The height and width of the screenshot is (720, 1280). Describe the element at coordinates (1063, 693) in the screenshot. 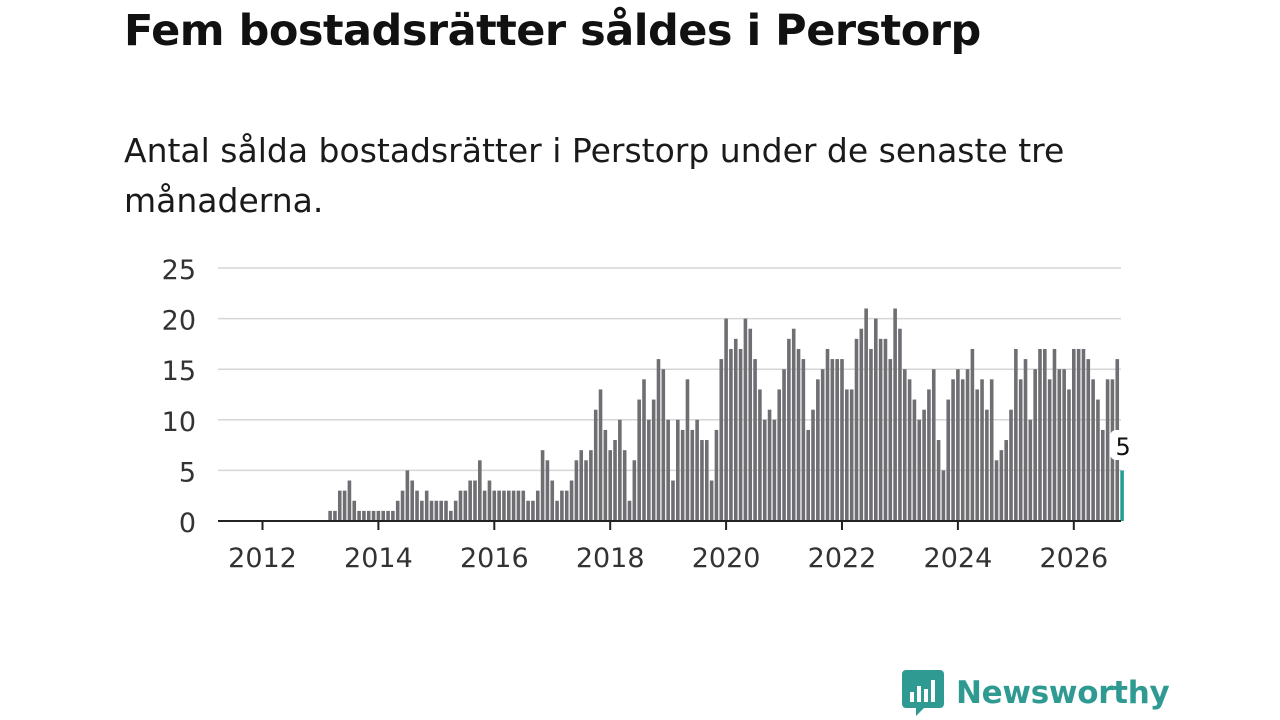

I see `brand-name: Newsworthy` at that location.